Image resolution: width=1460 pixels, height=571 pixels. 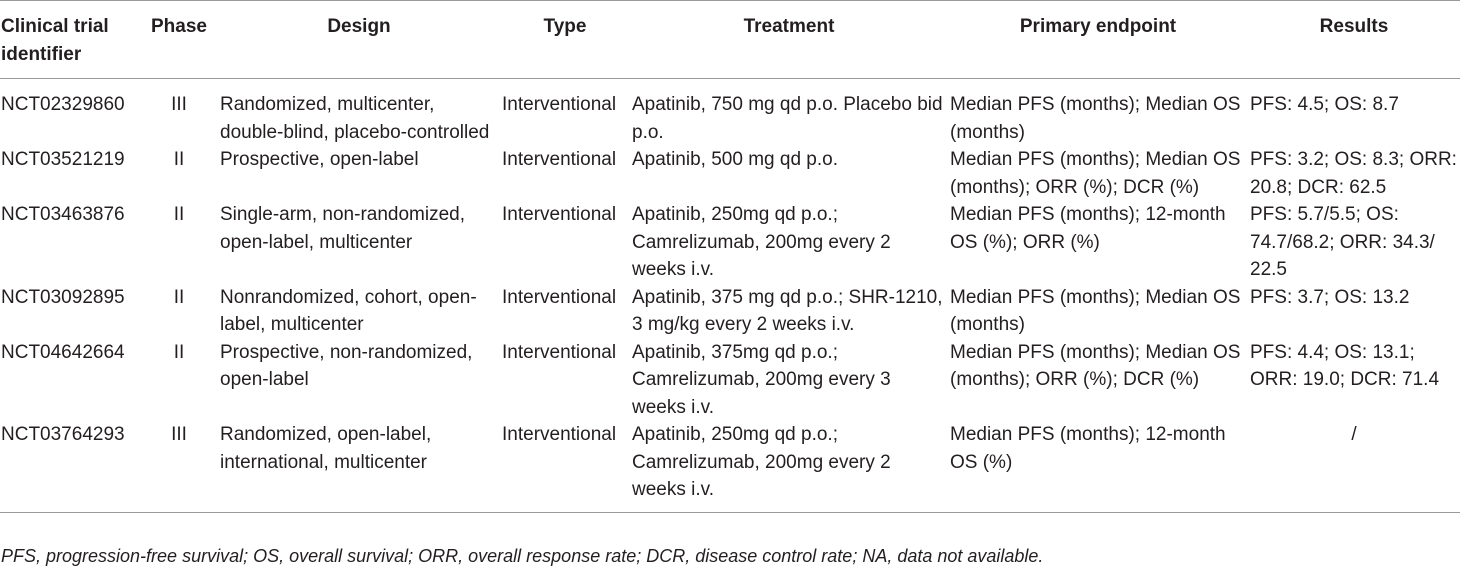 I want to click on header-phase: Phase, so click(x=179, y=26).